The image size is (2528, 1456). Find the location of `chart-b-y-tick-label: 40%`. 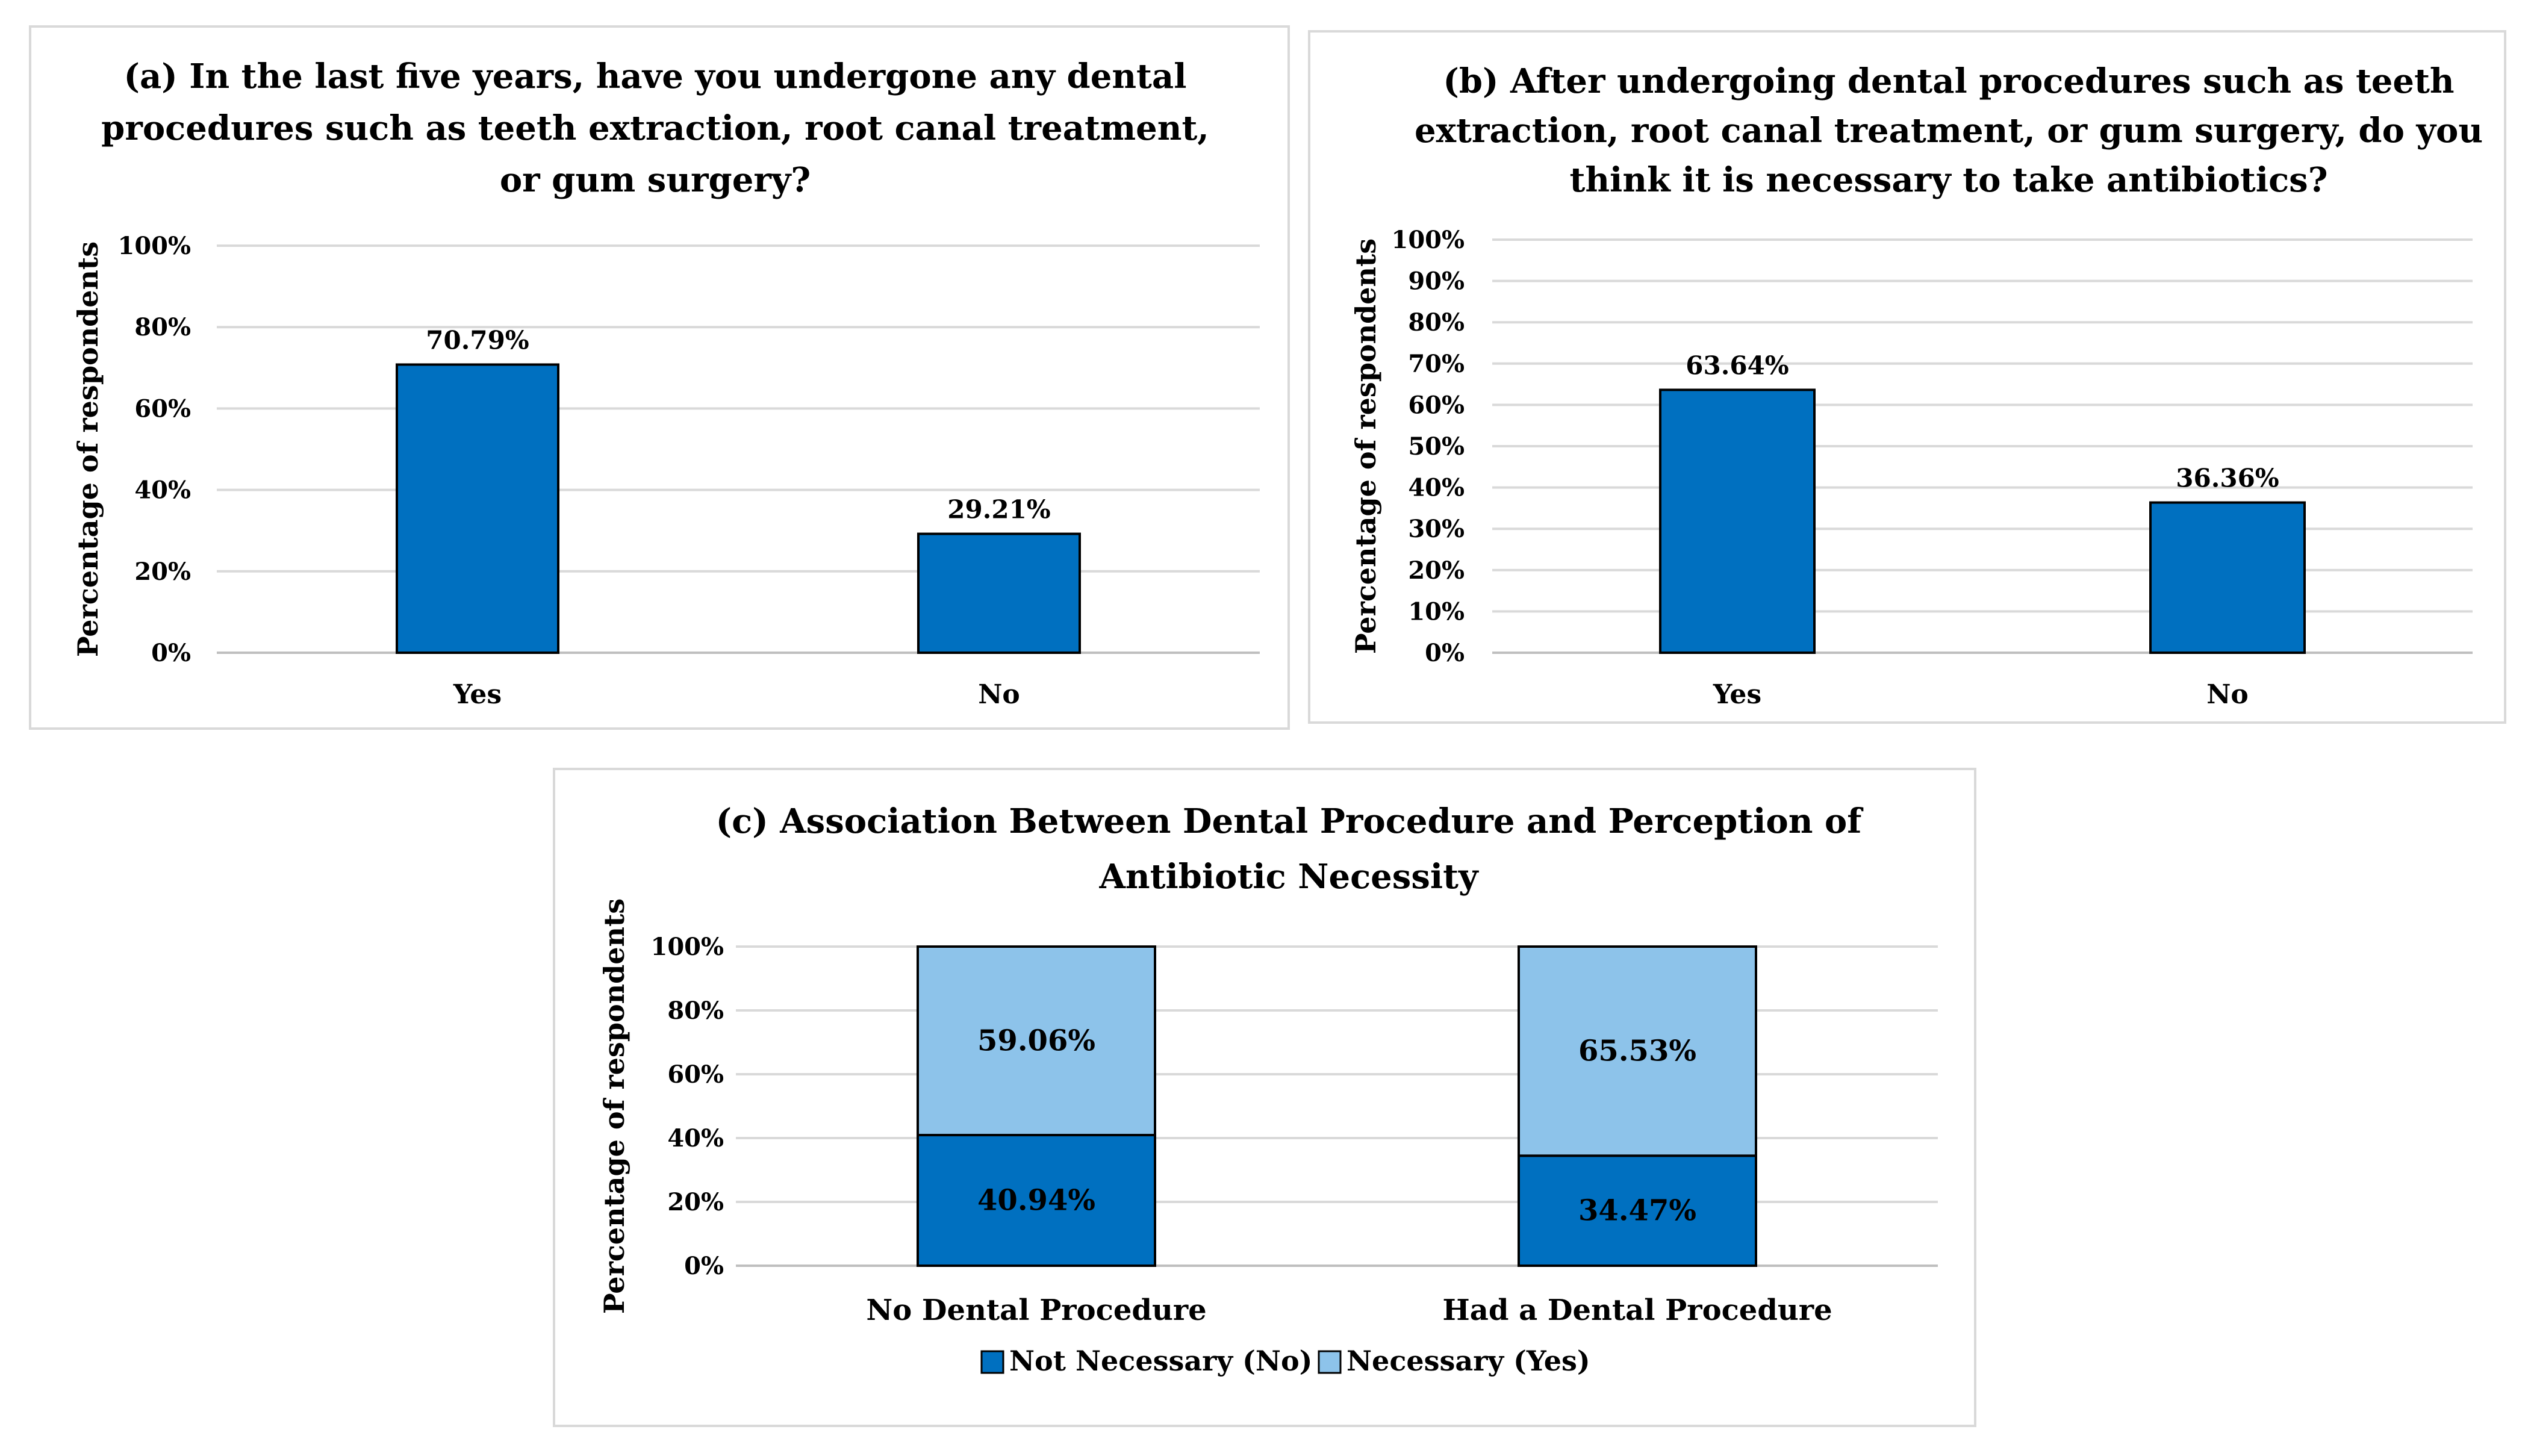

chart-b-y-tick-label: 40% is located at coordinates (1436, 488).